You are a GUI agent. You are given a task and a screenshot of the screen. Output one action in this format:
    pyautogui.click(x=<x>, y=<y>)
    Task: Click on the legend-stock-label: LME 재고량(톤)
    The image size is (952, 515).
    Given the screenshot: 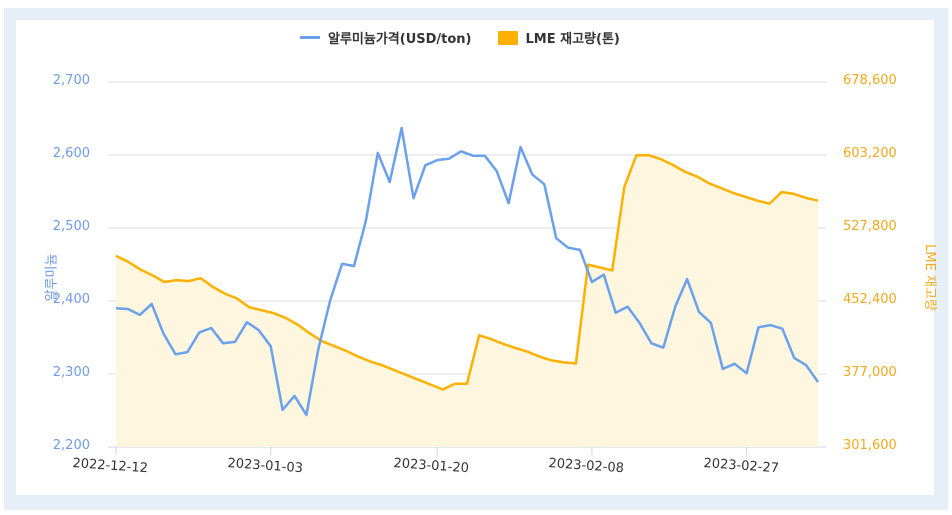 What is the action you would take?
    pyautogui.click(x=572, y=39)
    